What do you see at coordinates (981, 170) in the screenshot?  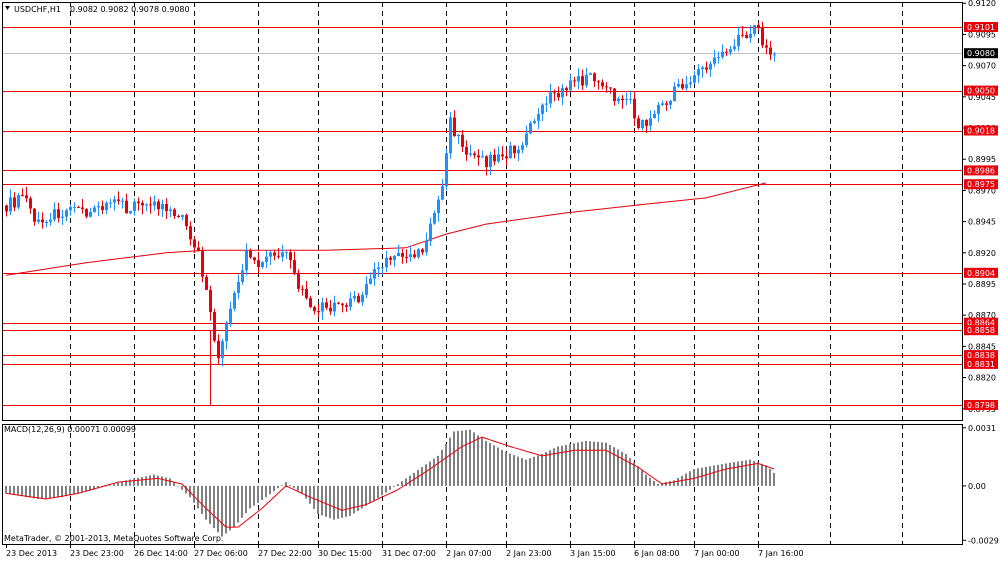 I see `level-tag-label: 0.8986` at bounding box center [981, 170].